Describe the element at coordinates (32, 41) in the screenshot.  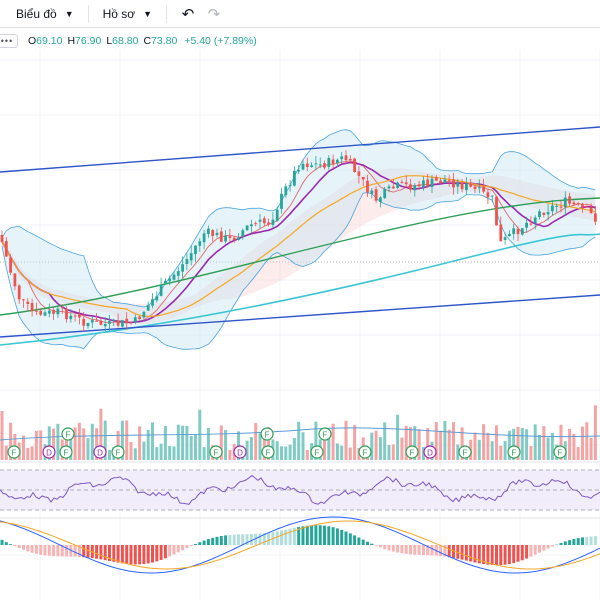
I see `open-label: O` at that location.